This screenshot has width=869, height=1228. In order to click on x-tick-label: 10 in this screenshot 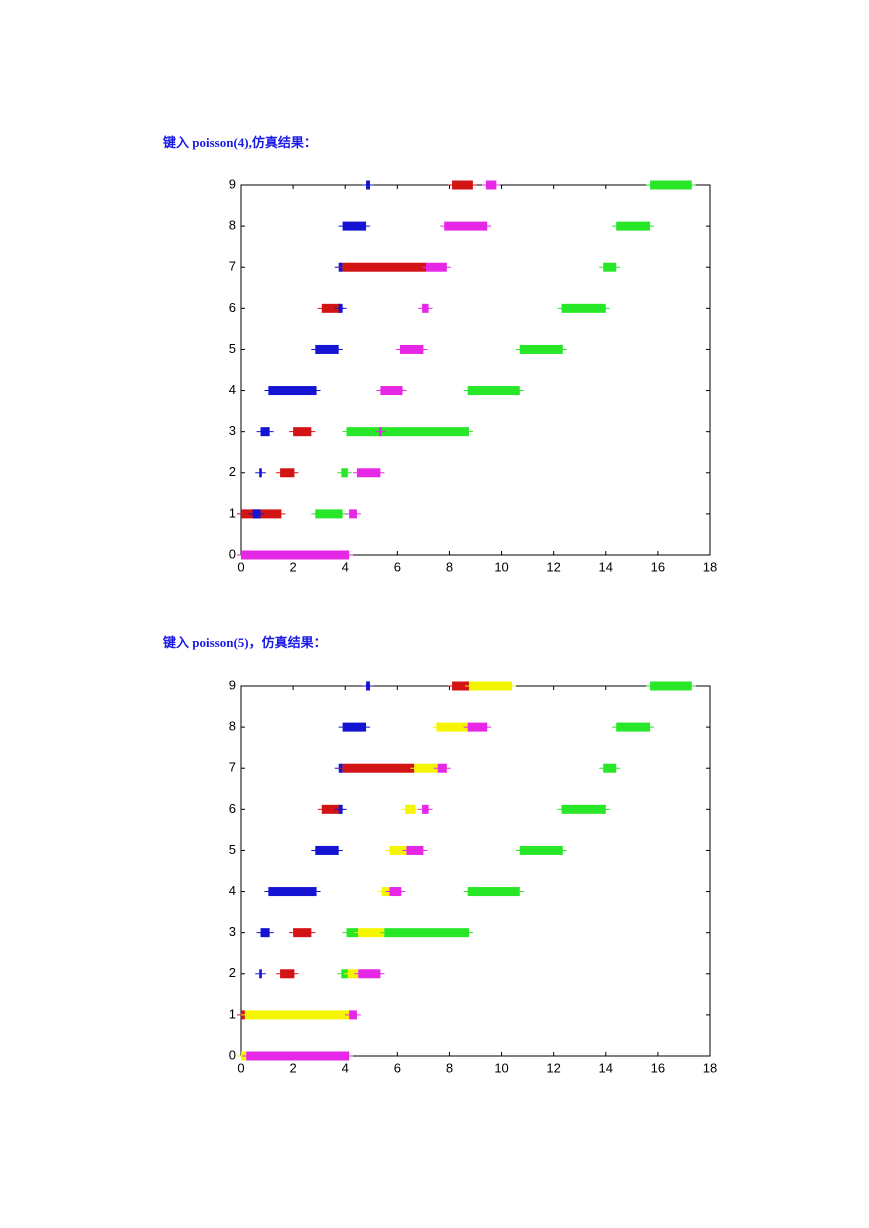, I will do `click(501, 566)`.